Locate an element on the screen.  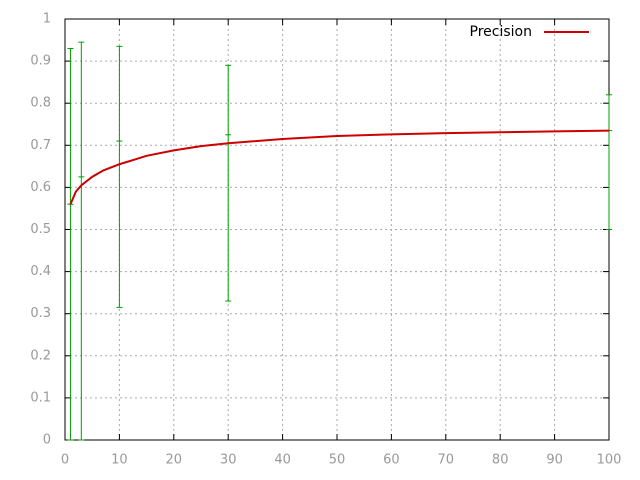
x-tick-label: 20 is located at coordinates (174, 460).